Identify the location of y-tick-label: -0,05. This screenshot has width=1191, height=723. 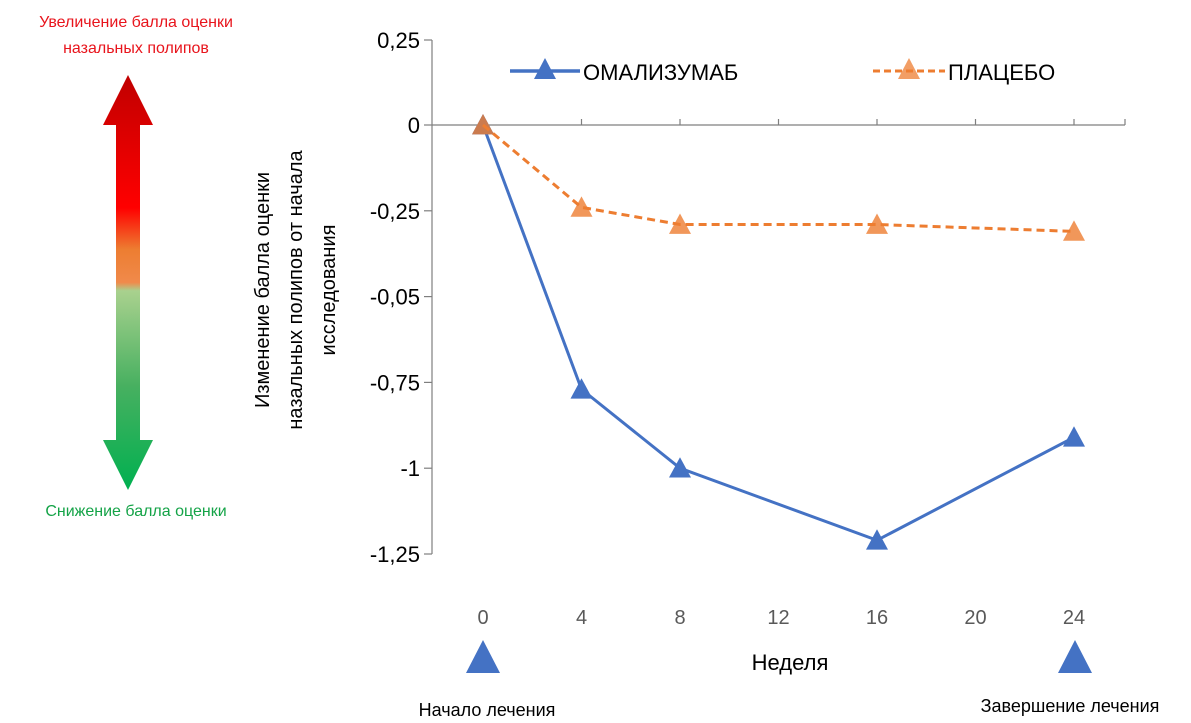
(395, 297).